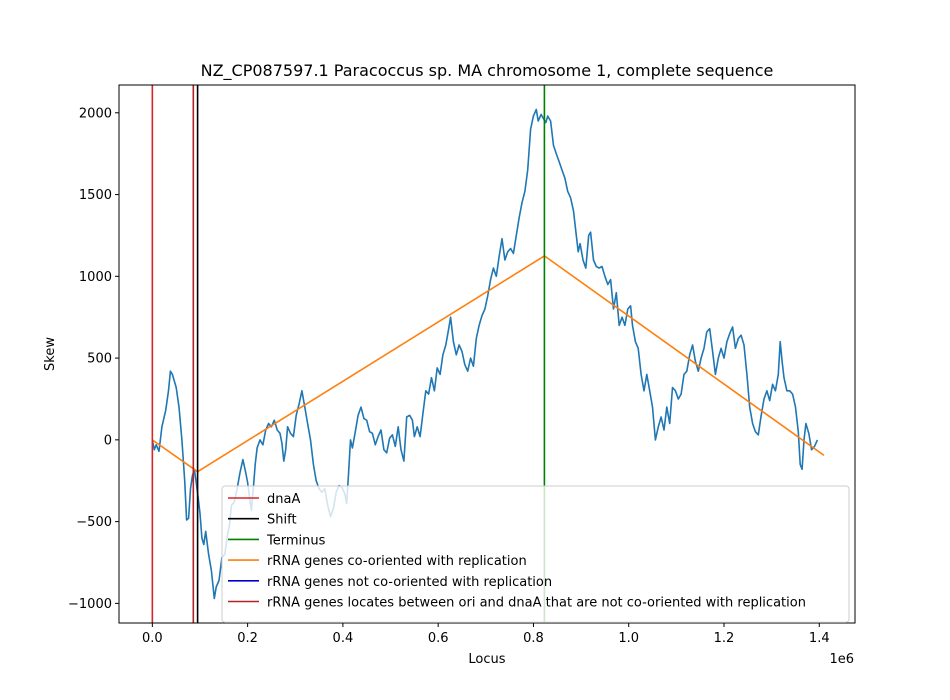 This screenshot has height=700, width=950. What do you see at coordinates (296, 540) in the screenshot?
I see `legend-label-2: Terminus` at bounding box center [296, 540].